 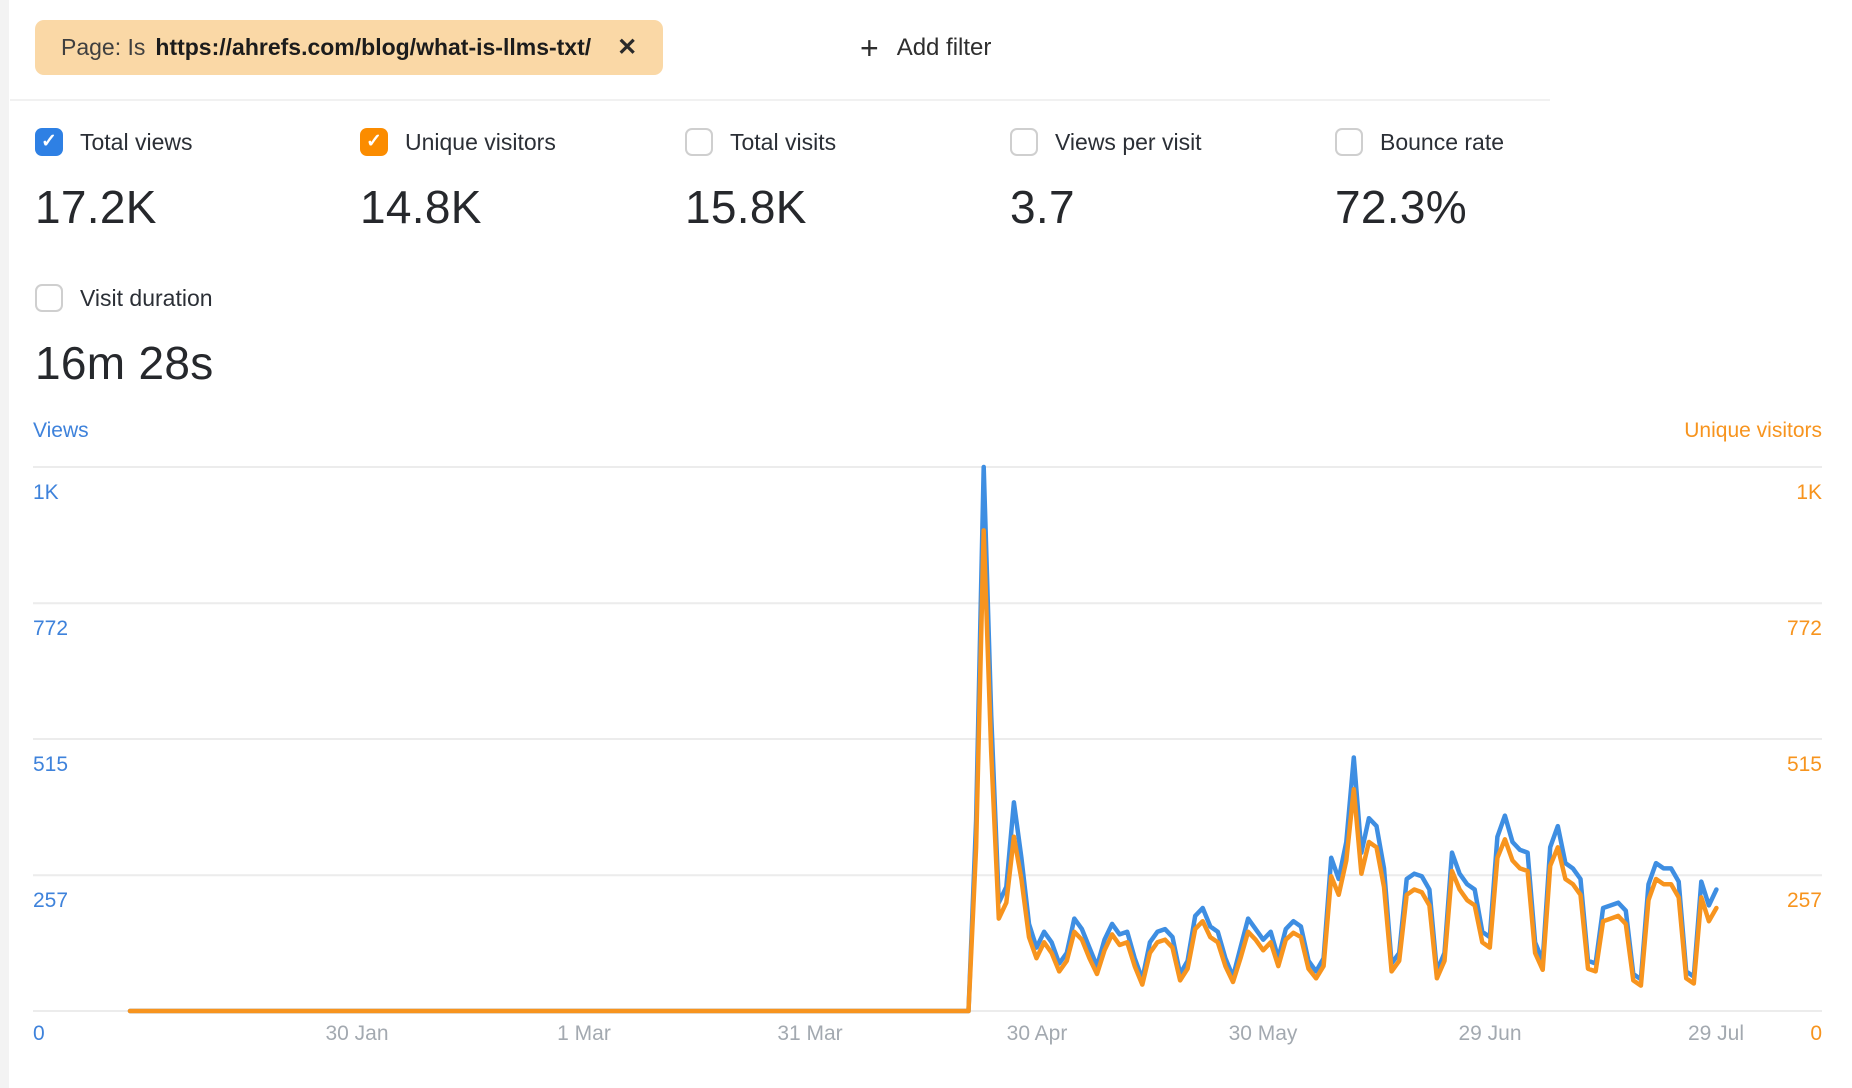 I want to click on metric-total-visits: ✓ Total visits 15.8K, so click(x=760, y=181).